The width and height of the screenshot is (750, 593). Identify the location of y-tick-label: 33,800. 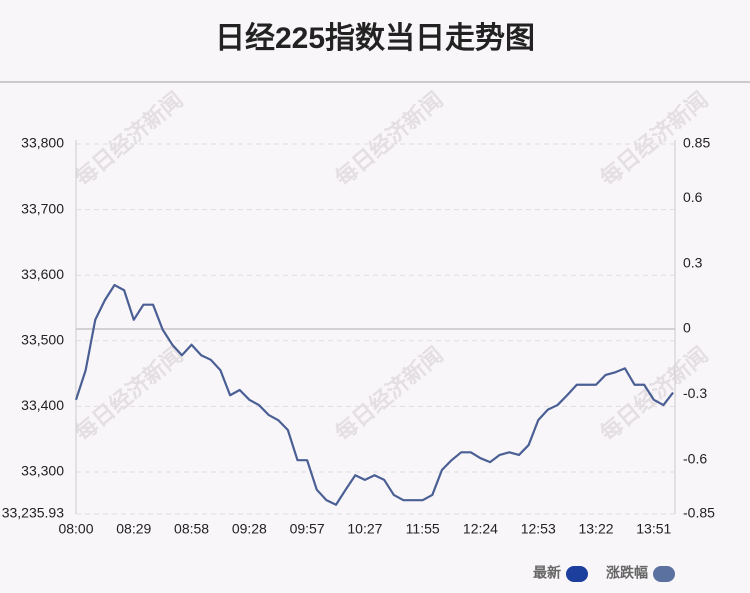
(42, 143).